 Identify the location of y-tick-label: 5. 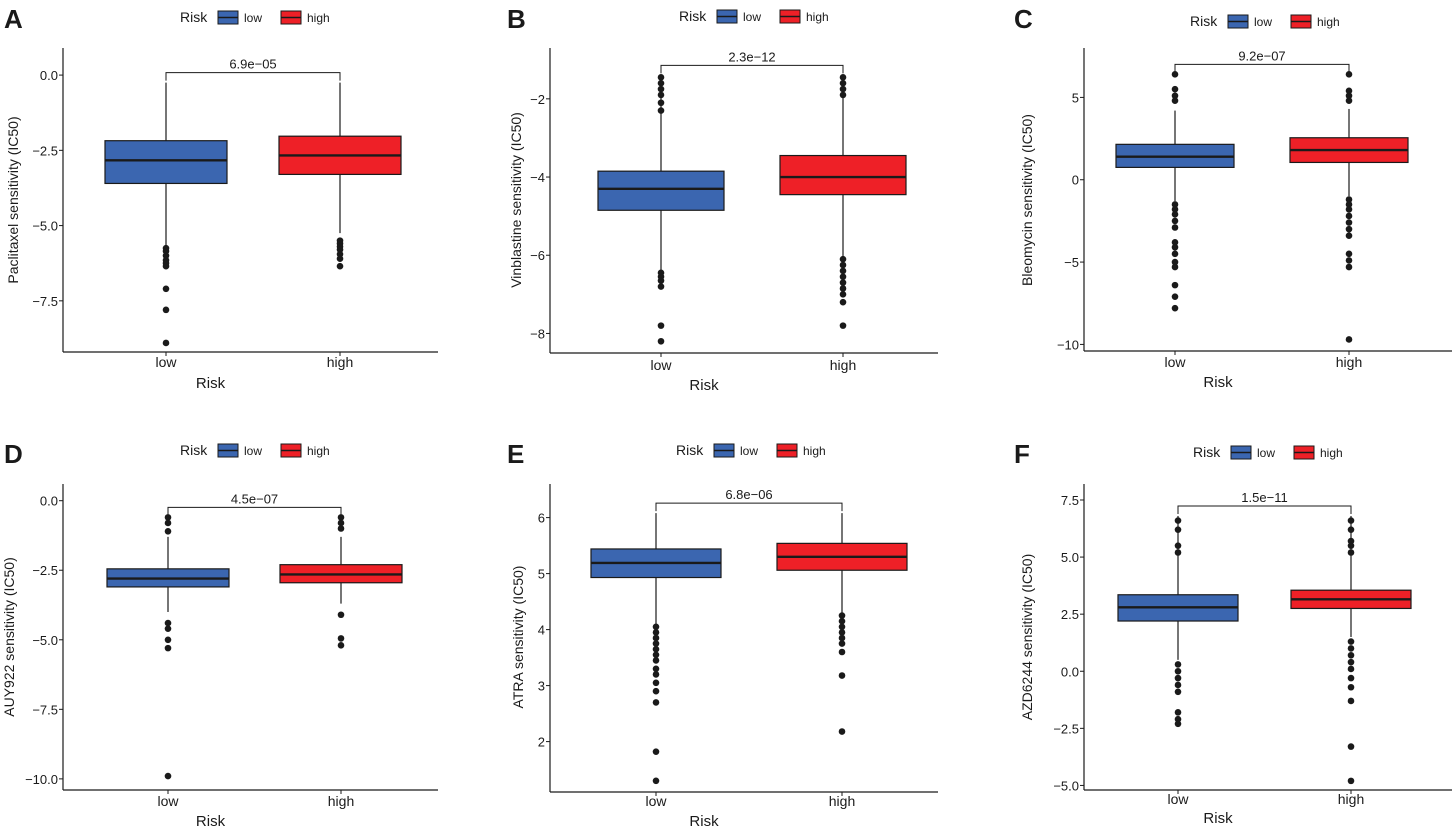
(541, 574).